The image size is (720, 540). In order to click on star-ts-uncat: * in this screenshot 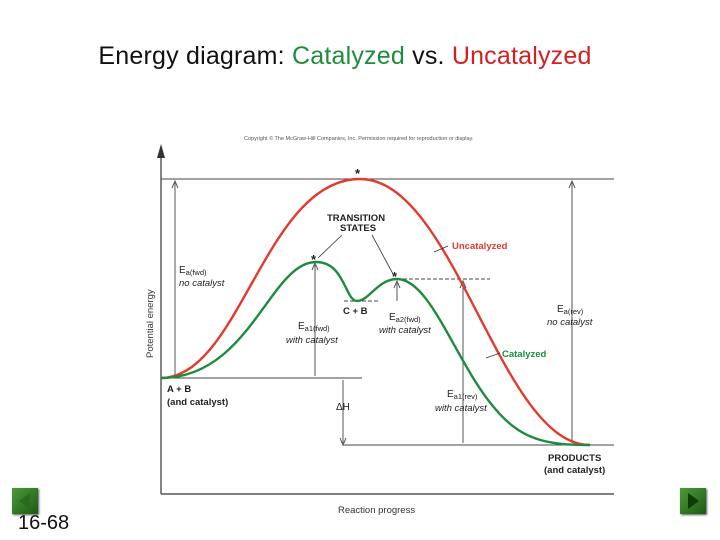, I will do `click(358, 173)`.